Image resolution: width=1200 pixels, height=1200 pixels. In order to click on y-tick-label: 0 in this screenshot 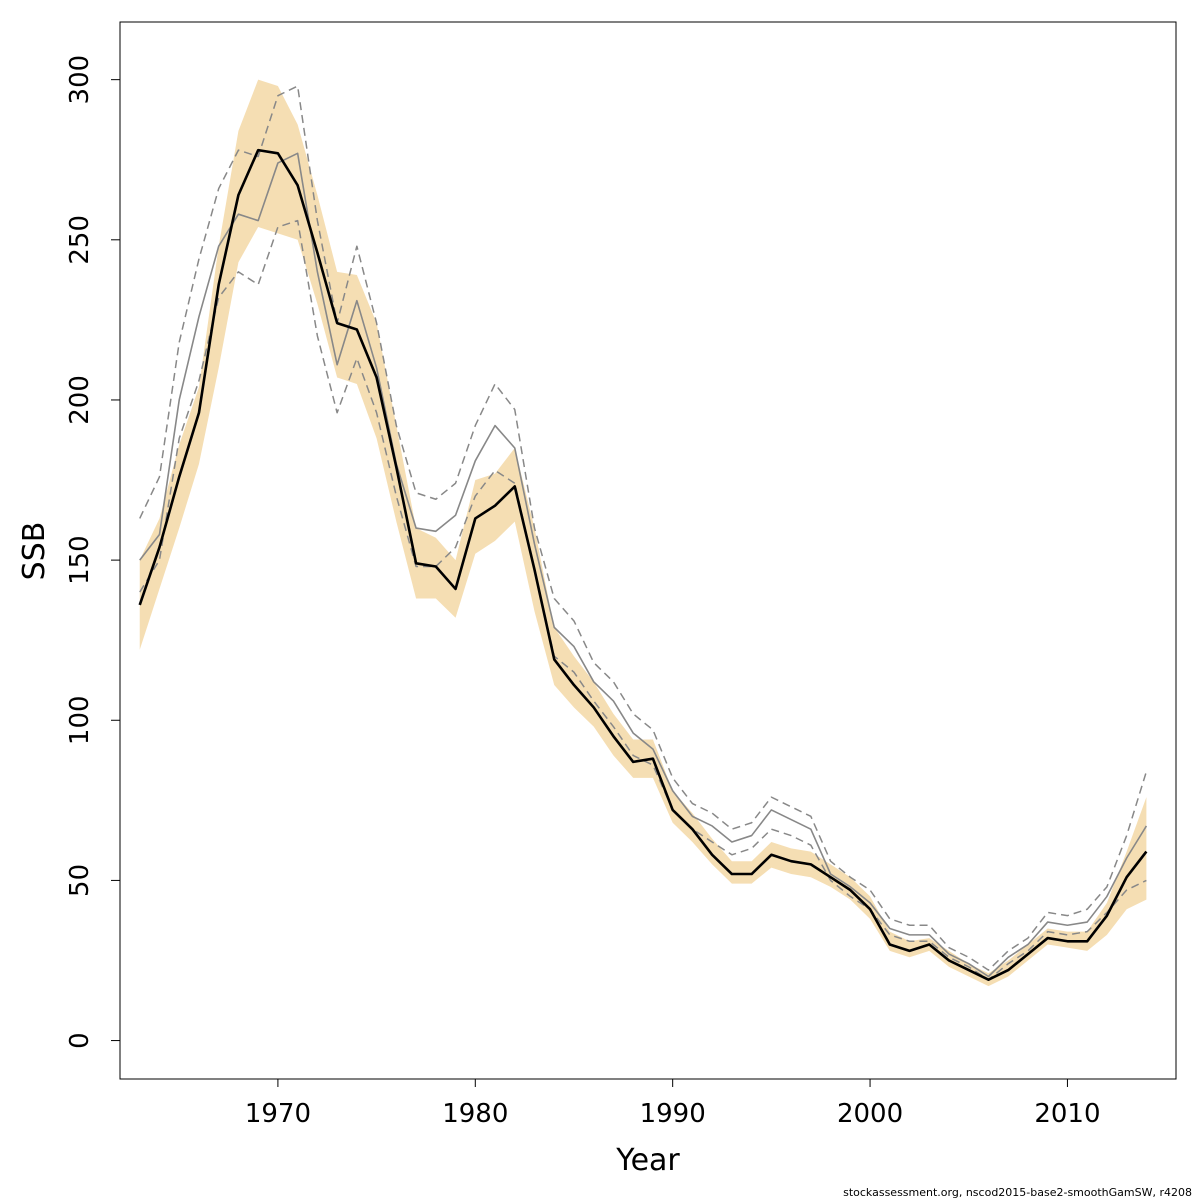, I will do `click(80, 1040)`.